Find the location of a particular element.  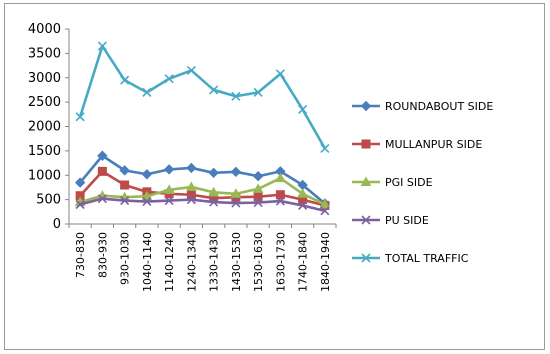

y-tick-label: 3500 is located at coordinates (44, 53).